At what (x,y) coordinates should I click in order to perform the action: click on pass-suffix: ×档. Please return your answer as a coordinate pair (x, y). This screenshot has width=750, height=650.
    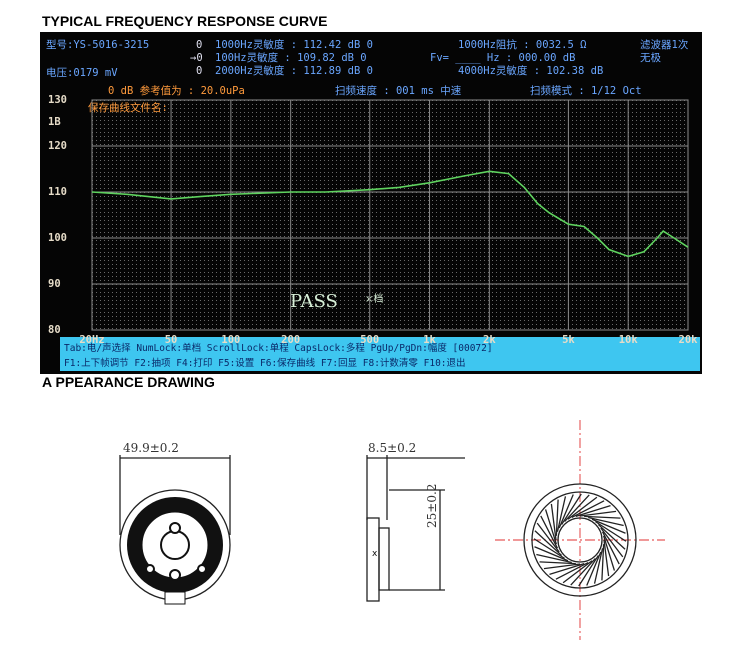
    Looking at the image, I should click on (374, 298).